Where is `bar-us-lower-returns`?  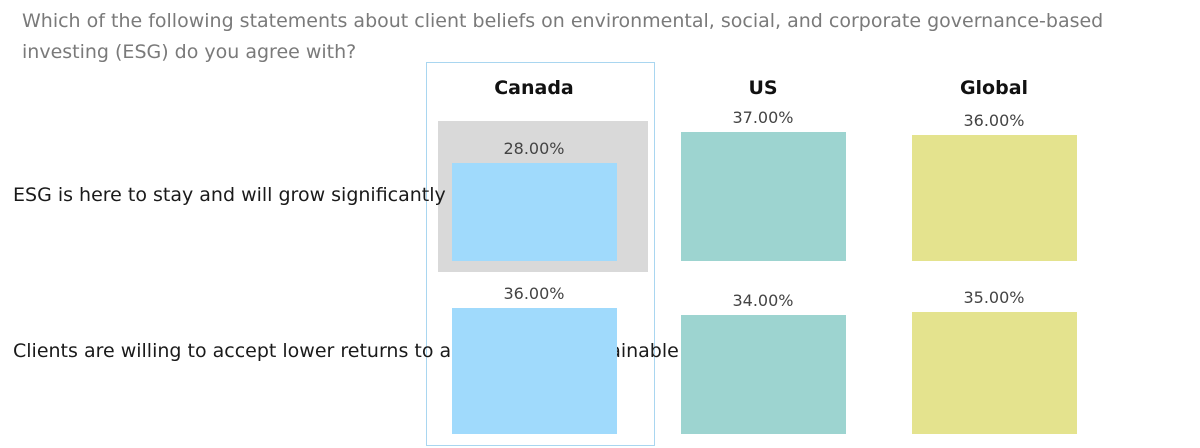 bar-us-lower-returns is located at coordinates (763, 374).